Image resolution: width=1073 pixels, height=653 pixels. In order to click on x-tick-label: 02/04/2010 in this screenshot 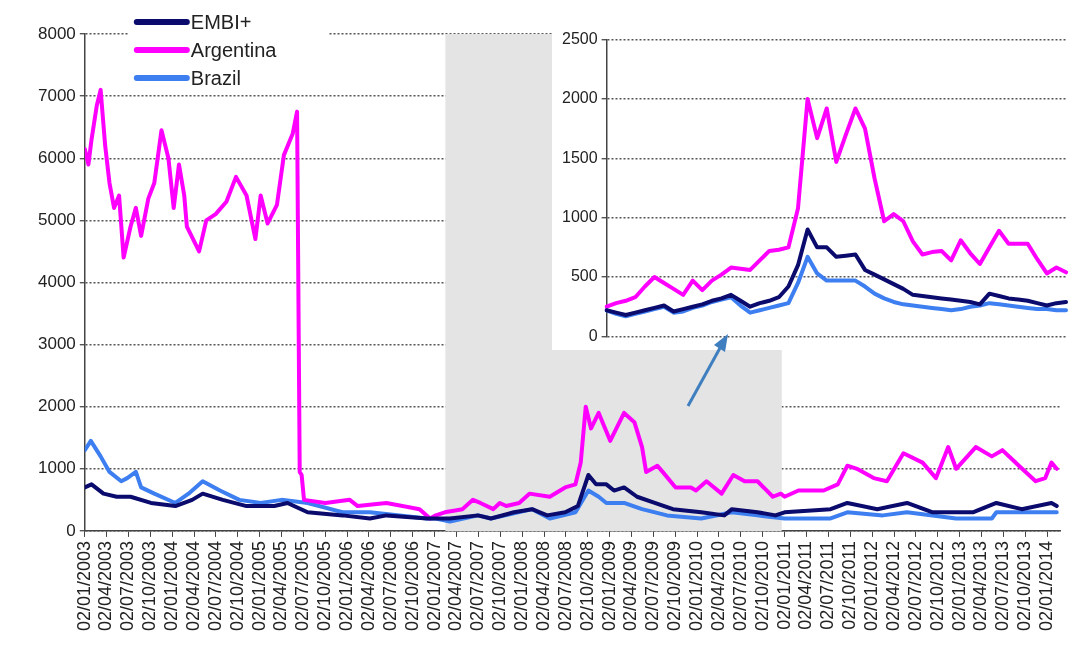, I will do `click(717, 586)`.